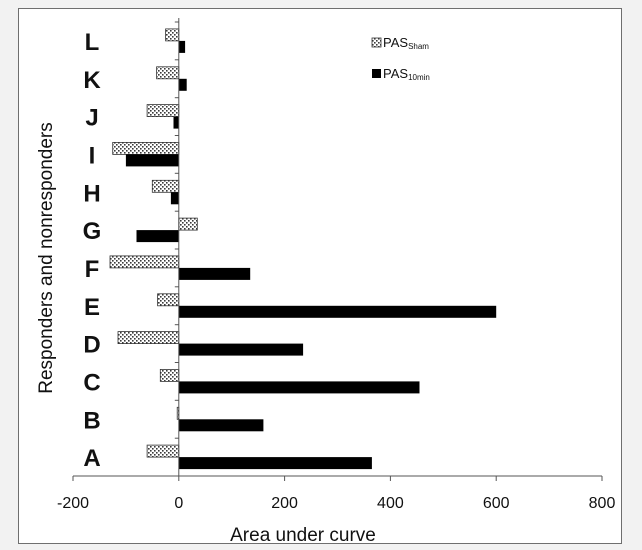 The height and width of the screenshot is (550, 642). I want to click on x-tick-label-800: 800, so click(602, 503).